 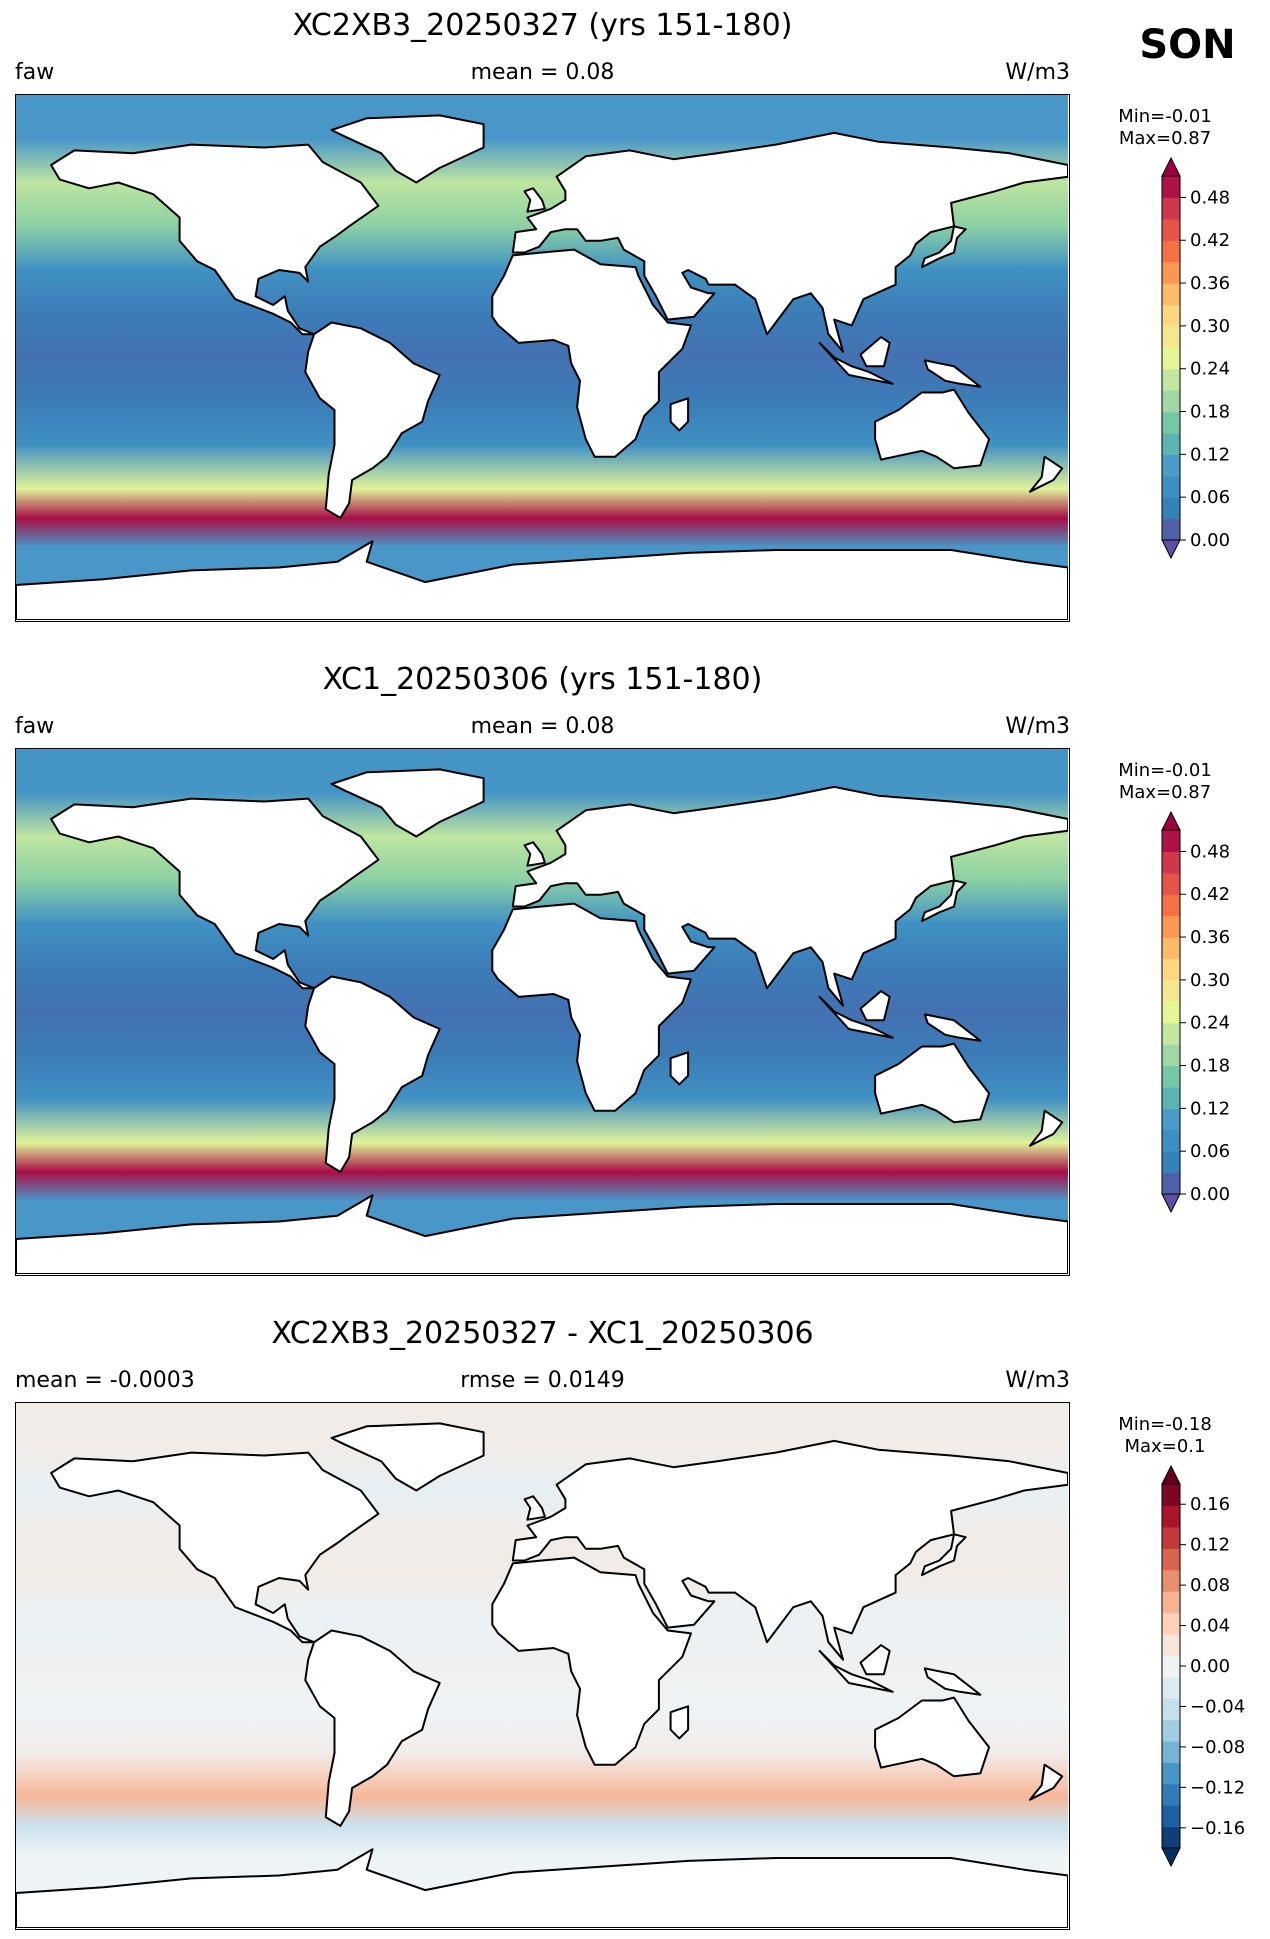 I want to click on colorbar-tick-label-8: 0.48, so click(x=1210, y=197).